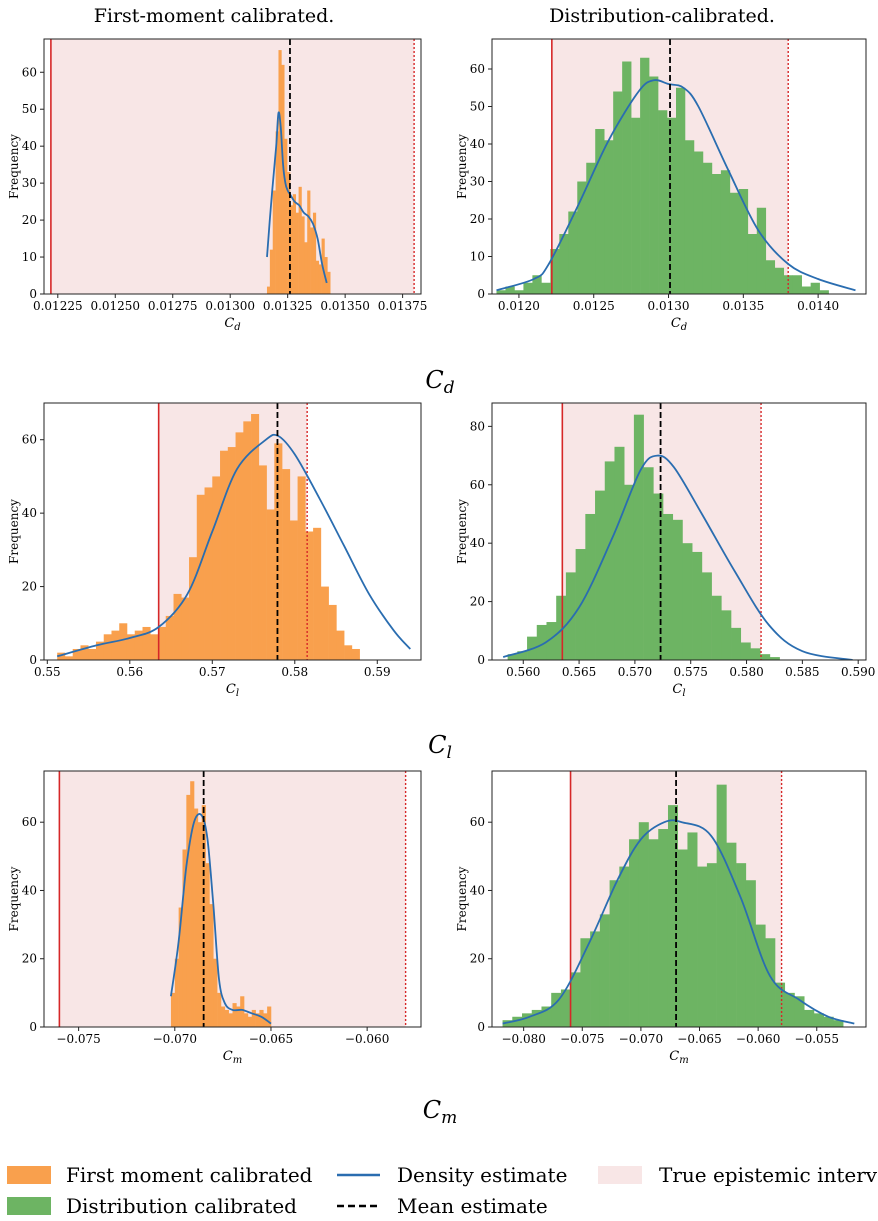  I want to click on y-tick-label: 20, so click(29, 959).